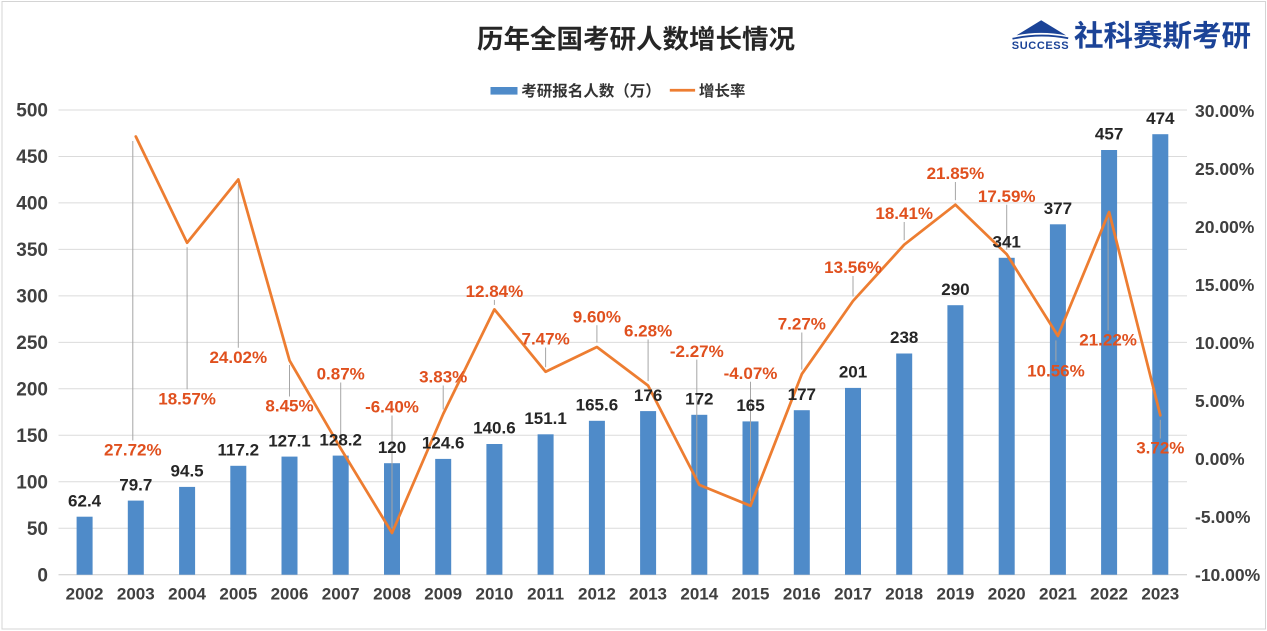  What do you see at coordinates (956, 173) in the screenshot?
I see `svg-text: 21.85%` at bounding box center [956, 173].